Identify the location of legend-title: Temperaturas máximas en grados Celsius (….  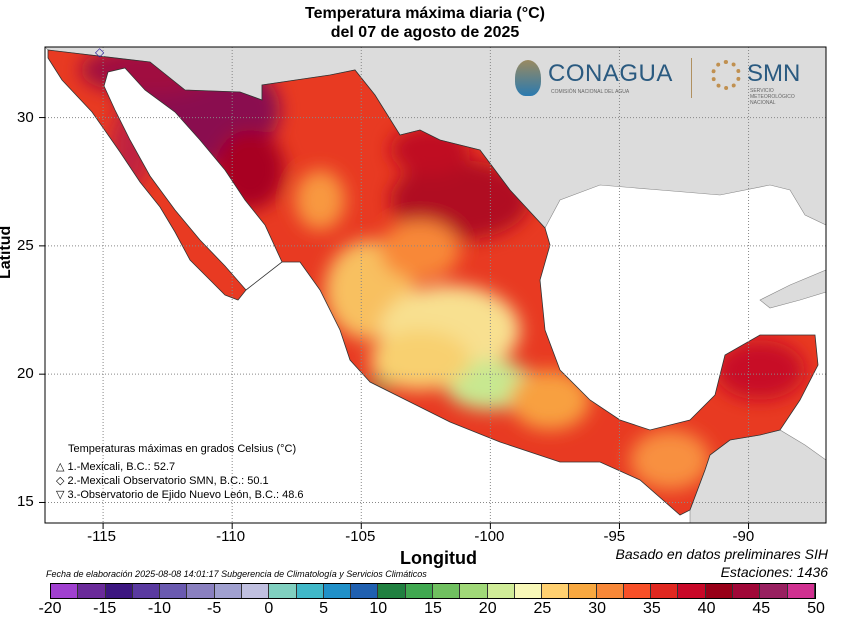
(182, 449).